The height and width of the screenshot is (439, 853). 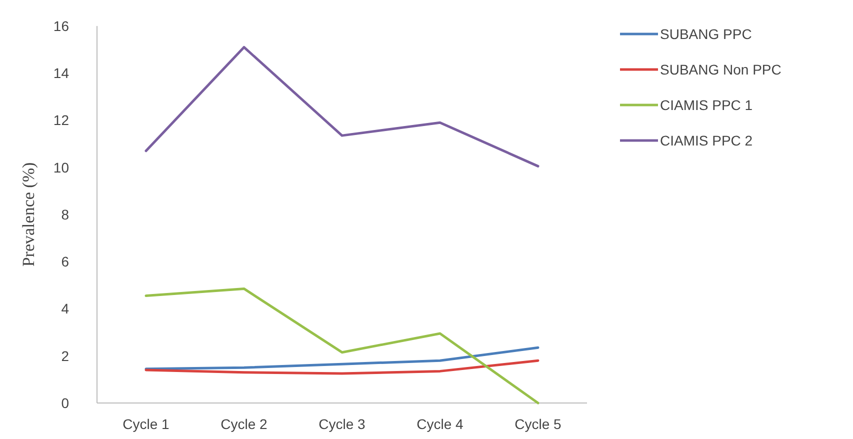 What do you see at coordinates (244, 424) in the screenshot?
I see `x-tick-label: Cycle 2` at bounding box center [244, 424].